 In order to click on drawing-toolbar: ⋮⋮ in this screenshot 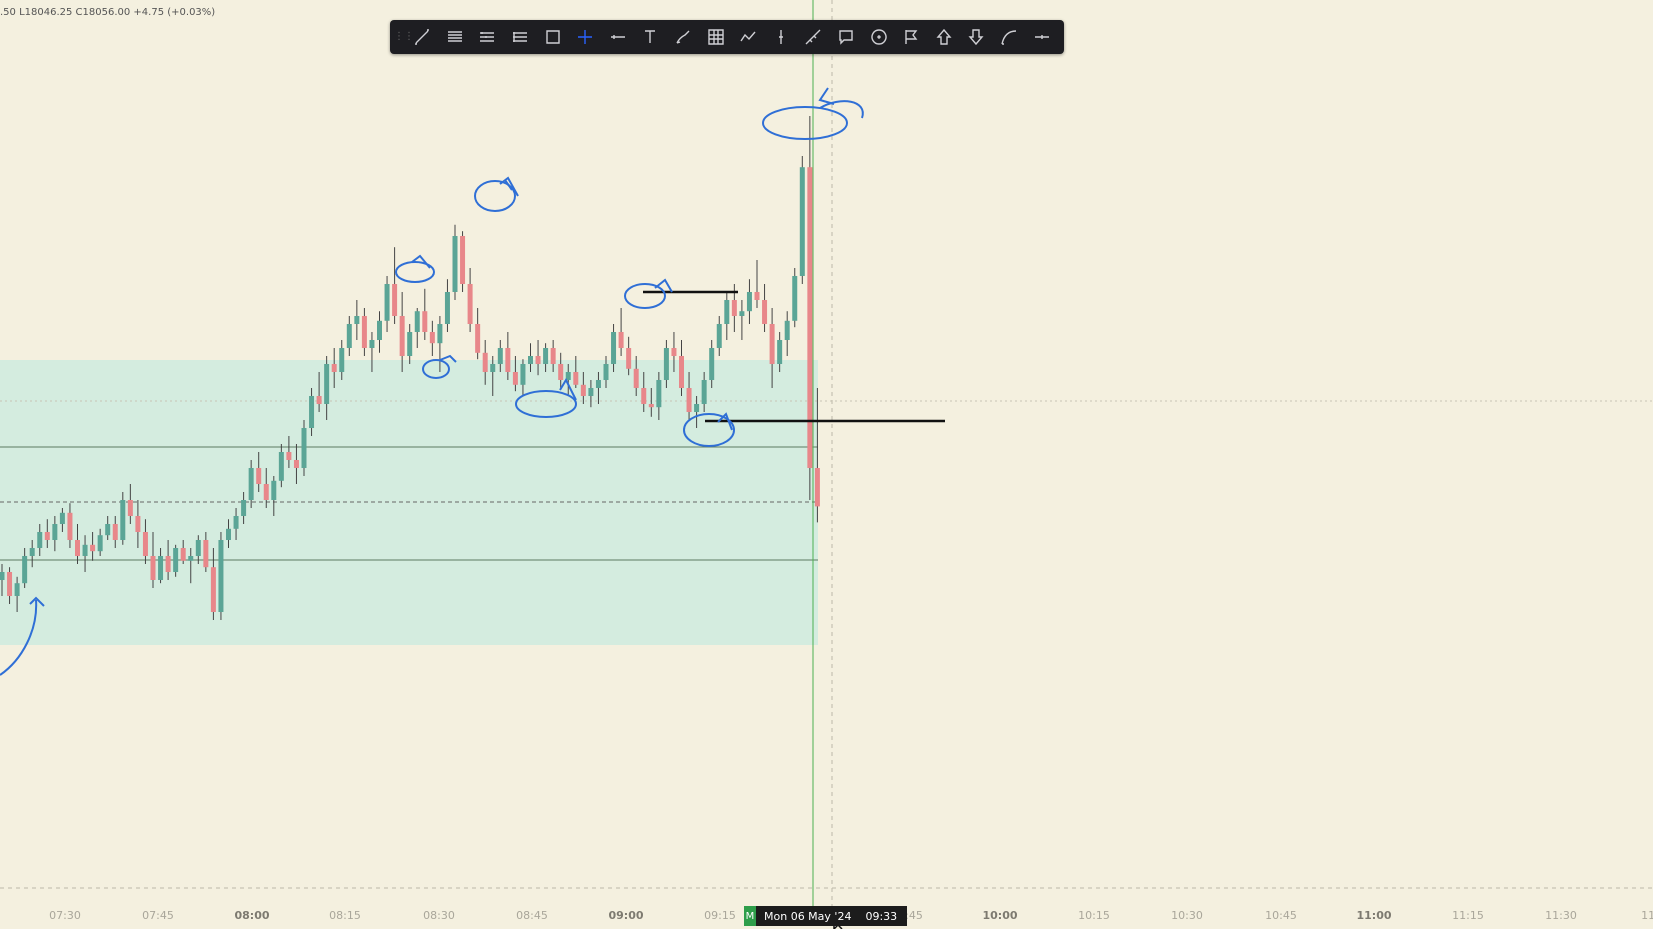, I will do `click(727, 37)`.